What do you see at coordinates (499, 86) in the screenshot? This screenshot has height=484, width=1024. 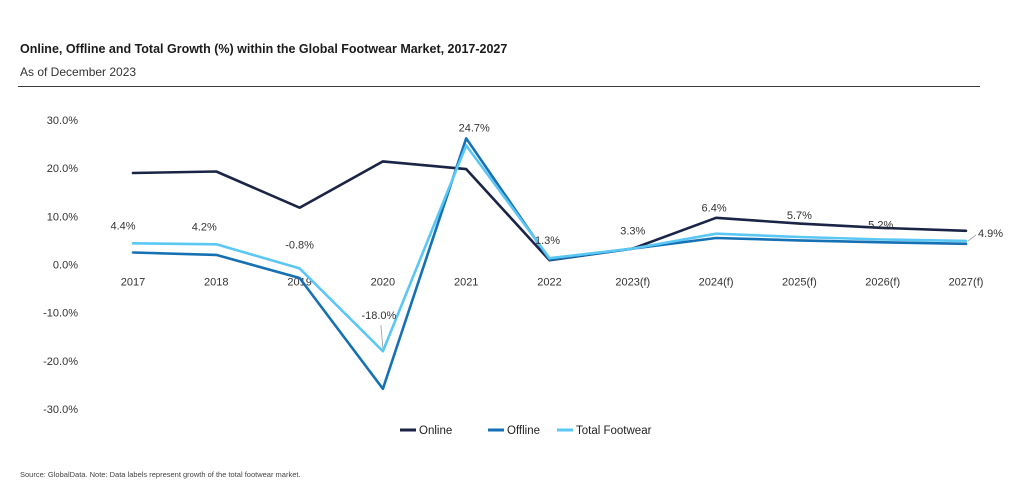 I see `header-divider` at bounding box center [499, 86].